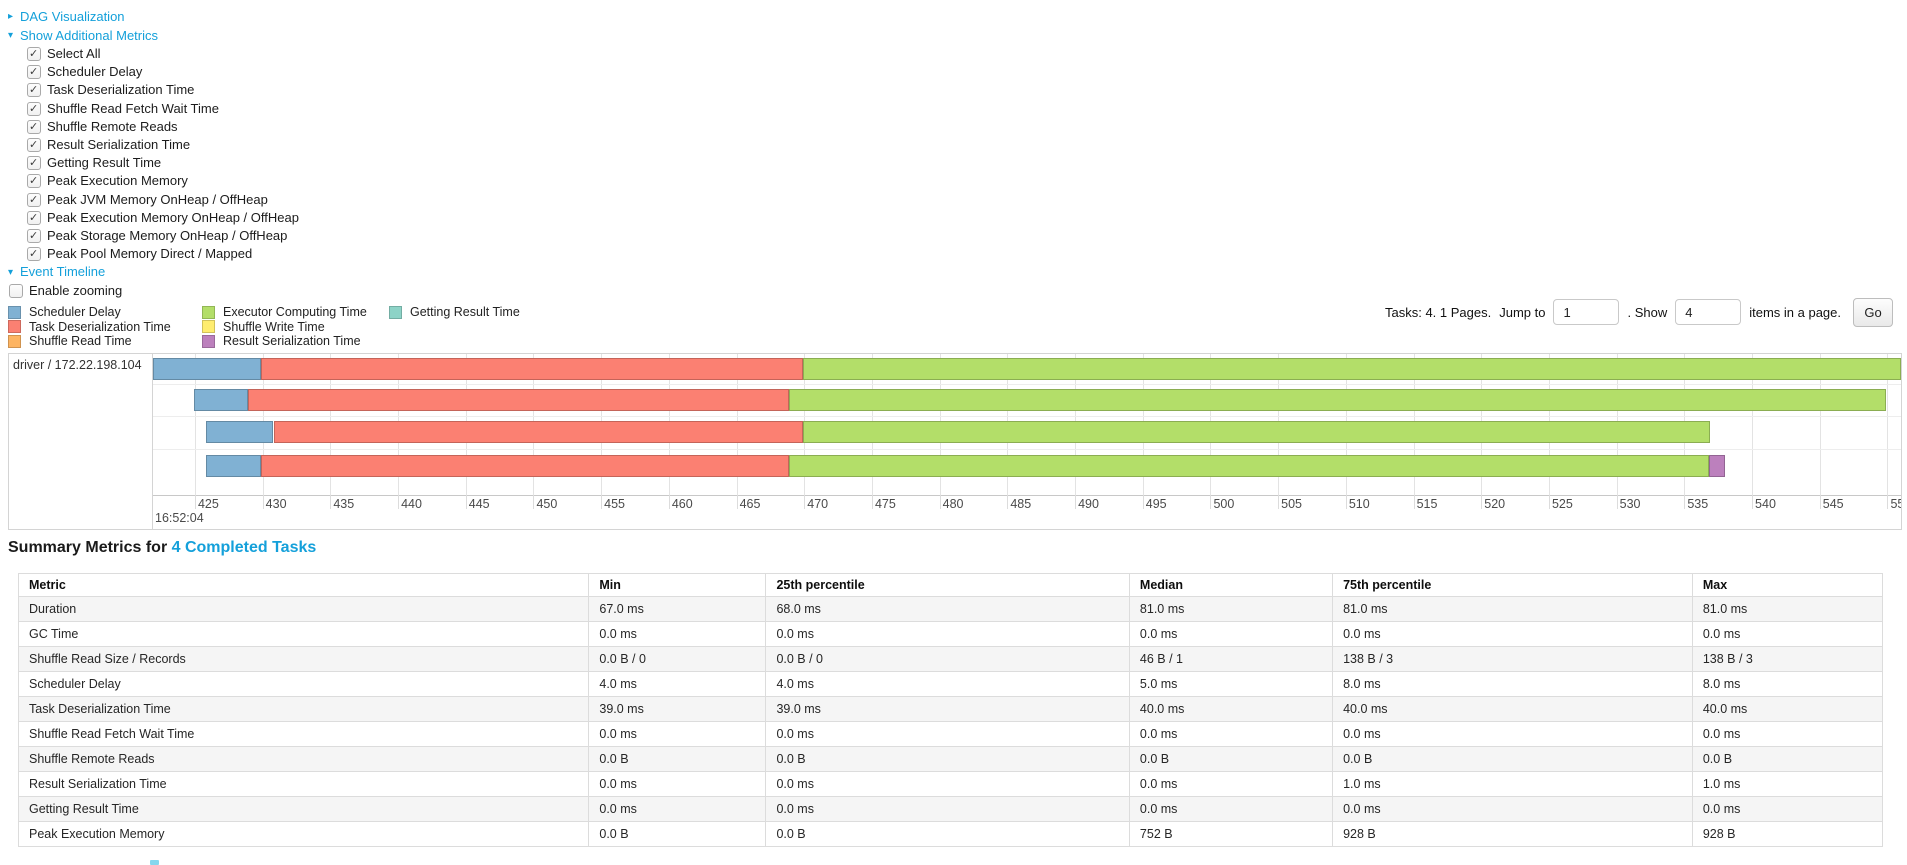  I want to click on axis-tick-label: 435, so click(344, 504).